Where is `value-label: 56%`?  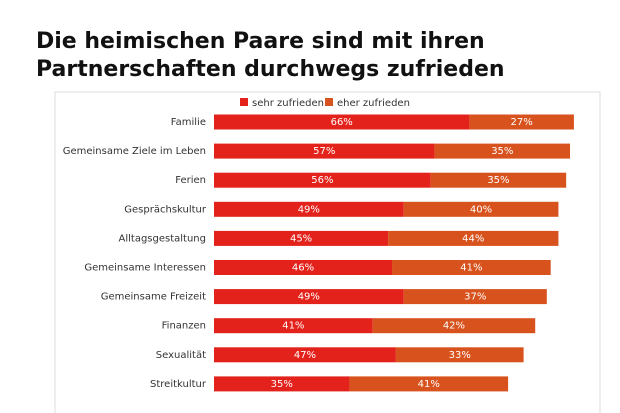 value-label: 56% is located at coordinates (322, 180).